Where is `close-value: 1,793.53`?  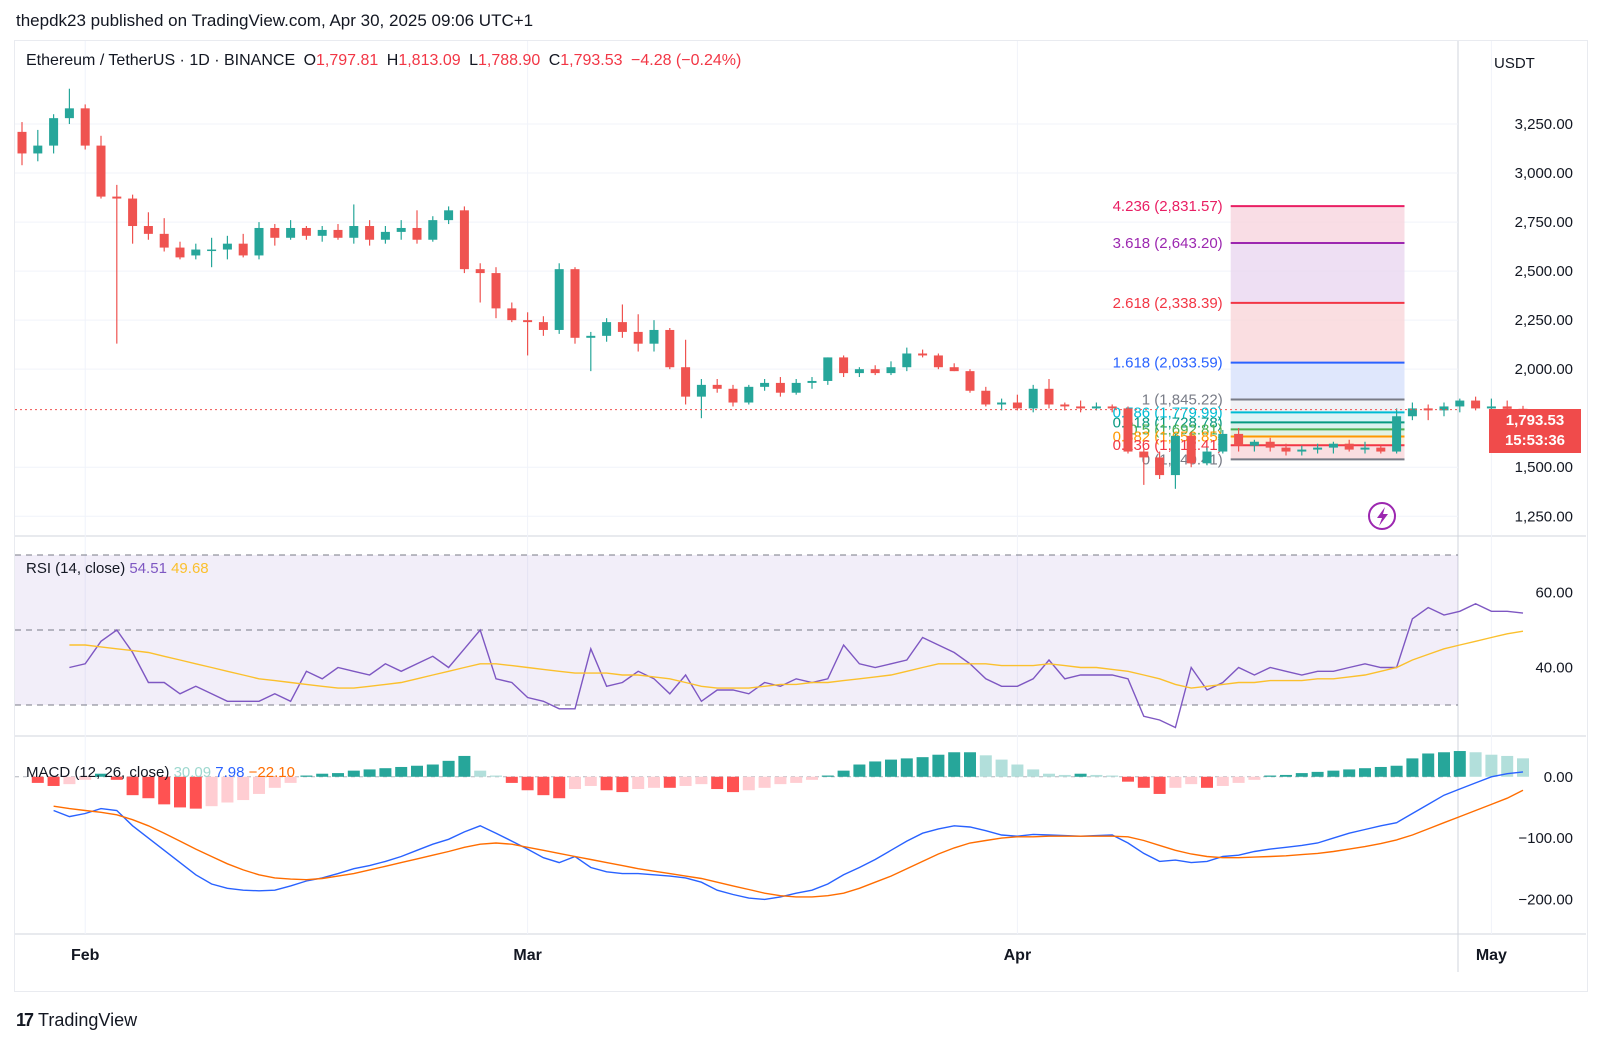
close-value: 1,793.53 is located at coordinates (591, 60).